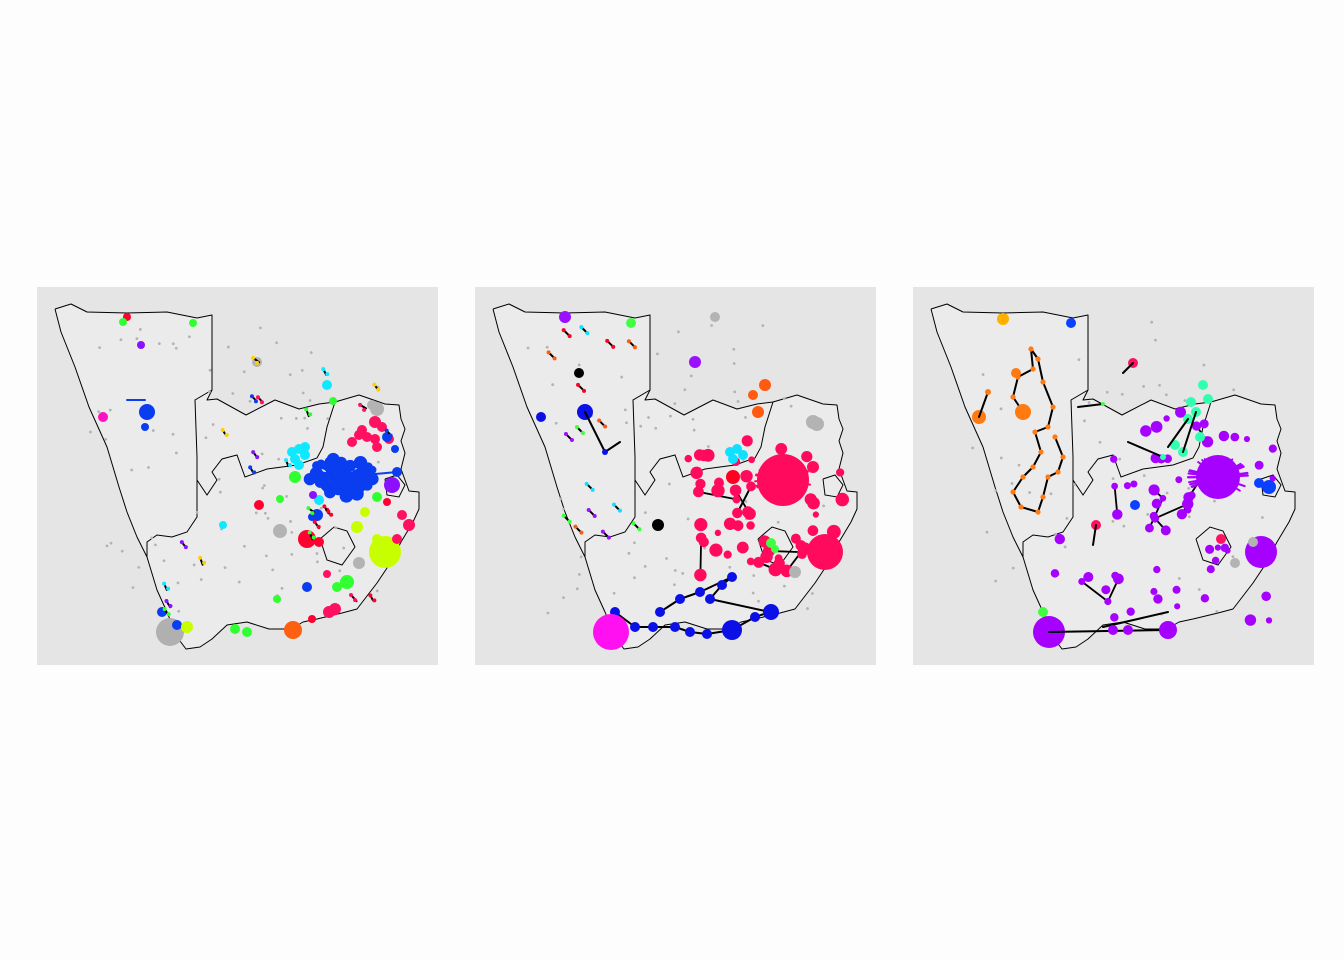 Image resolution: width=1344 pixels, height=960 pixels. What do you see at coordinates (703, 405) in the screenshot?
I see `border-line` at bounding box center [703, 405].